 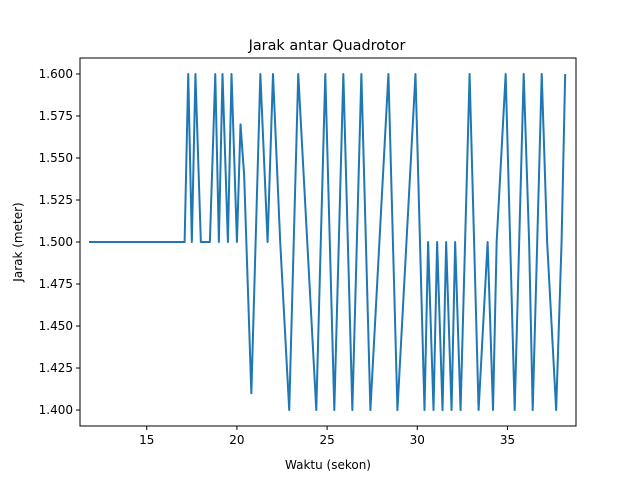 I want to click on y-tick-label: 1.475, so click(x=56, y=284).